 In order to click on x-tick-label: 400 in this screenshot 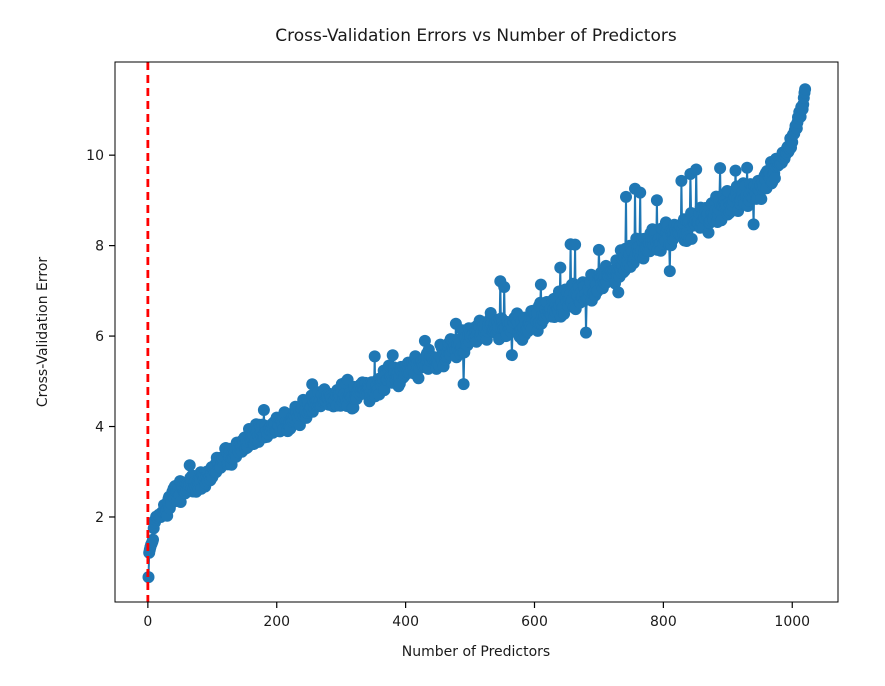, I will do `click(405, 622)`.